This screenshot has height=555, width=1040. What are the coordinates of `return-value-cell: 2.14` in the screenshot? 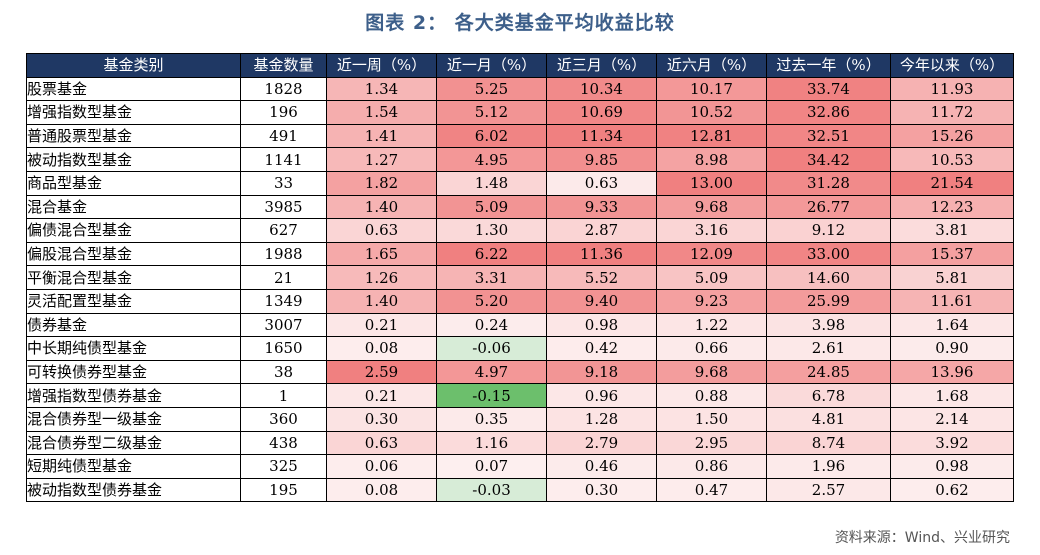 It's located at (952, 419).